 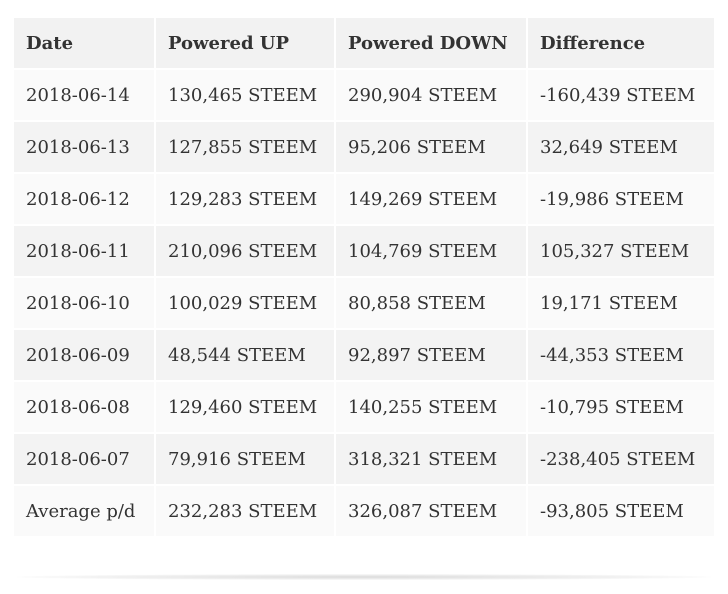 What do you see at coordinates (621, 200) in the screenshot?
I see `cell-difference: -19,986 STEEM` at bounding box center [621, 200].